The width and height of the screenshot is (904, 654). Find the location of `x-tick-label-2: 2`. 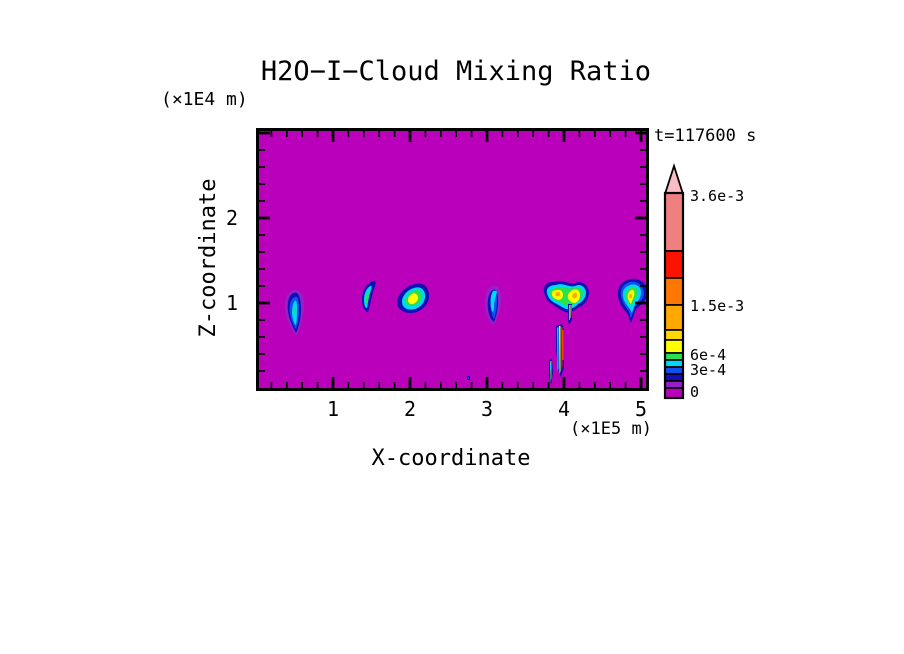

x-tick-label-2: 2 is located at coordinates (410, 409).